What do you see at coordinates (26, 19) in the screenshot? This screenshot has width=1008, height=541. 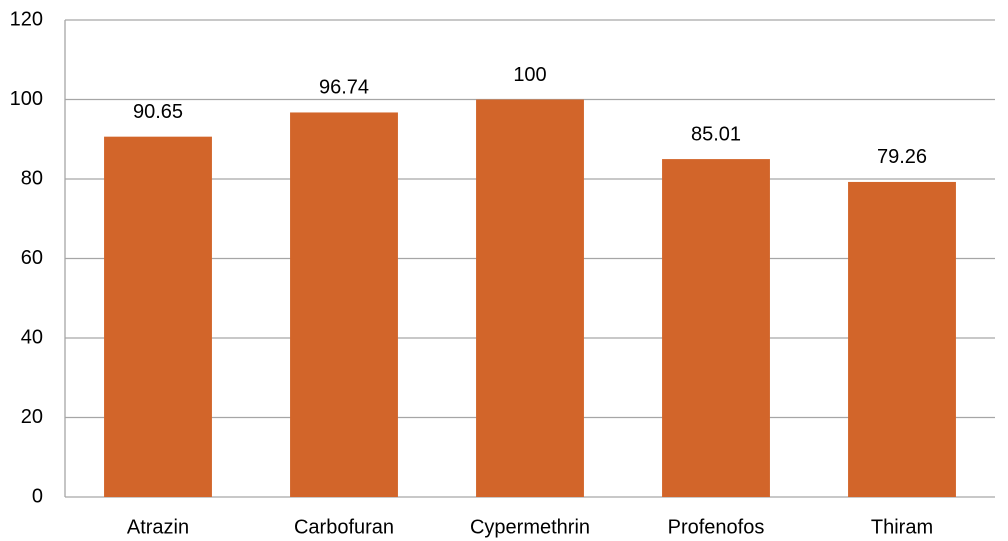 I see `y-tick-label: 120` at bounding box center [26, 19].